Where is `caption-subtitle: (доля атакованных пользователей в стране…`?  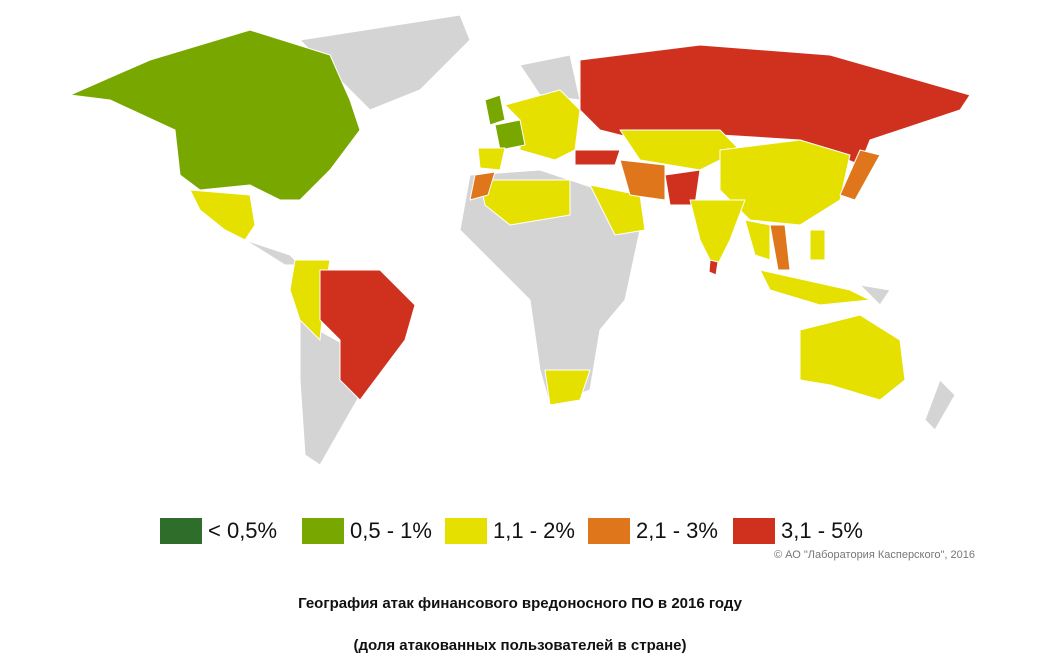
caption-subtitle: (доля атакованных пользователей в стране… is located at coordinates (519, 645).